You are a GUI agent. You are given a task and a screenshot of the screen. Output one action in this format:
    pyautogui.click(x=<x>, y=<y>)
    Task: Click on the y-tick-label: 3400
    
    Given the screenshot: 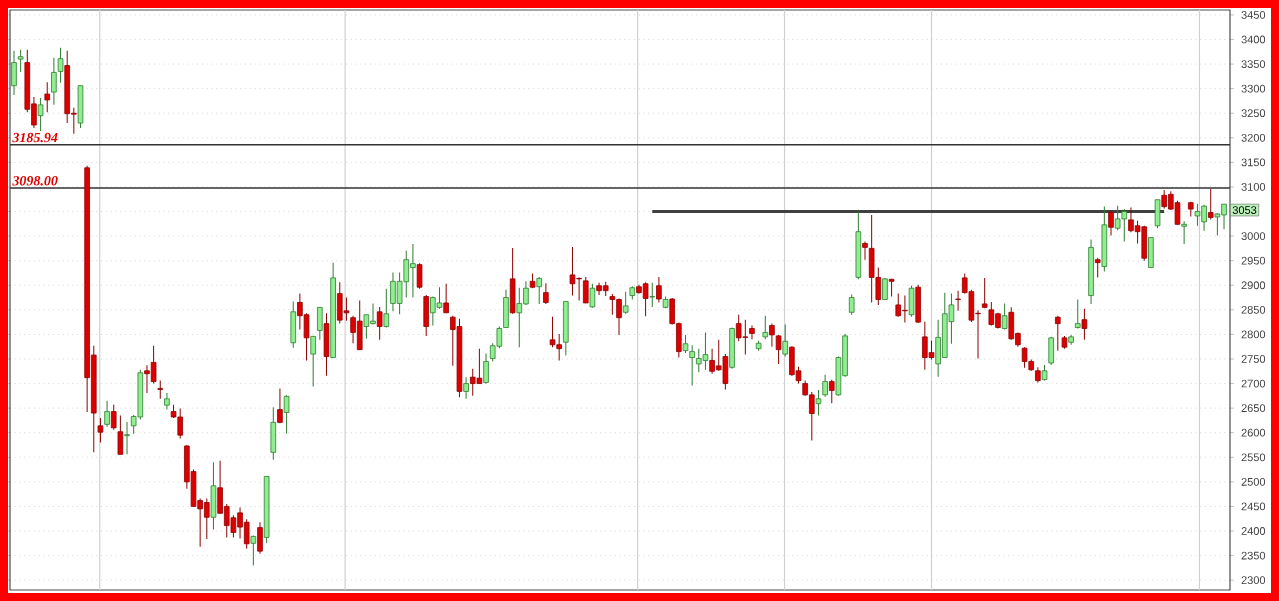 What is the action you would take?
    pyautogui.click(x=1253, y=39)
    